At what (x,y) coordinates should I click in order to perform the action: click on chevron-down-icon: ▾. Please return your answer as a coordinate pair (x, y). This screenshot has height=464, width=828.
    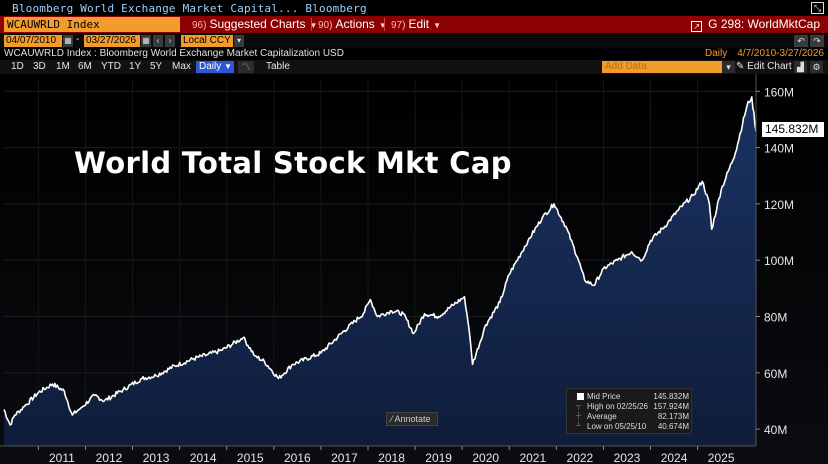
    Looking at the image, I should click on (239, 41).